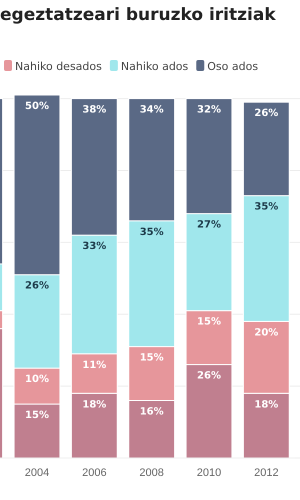 This screenshot has height=500, width=300. What do you see at coordinates (37, 472) in the screenshot?
I see `x-tick-label: 2004` at bounding box center [37, 472].